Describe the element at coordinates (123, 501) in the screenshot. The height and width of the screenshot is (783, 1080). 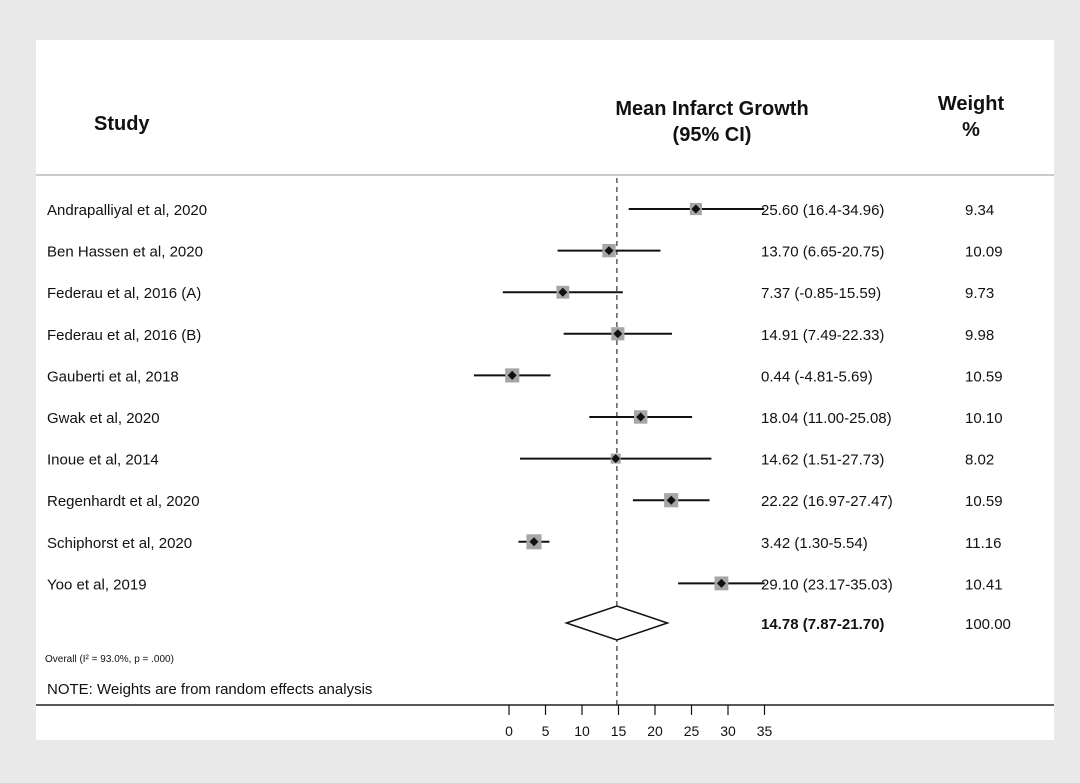
I see `study-name: Regenhardt et al, 2020` at that location.